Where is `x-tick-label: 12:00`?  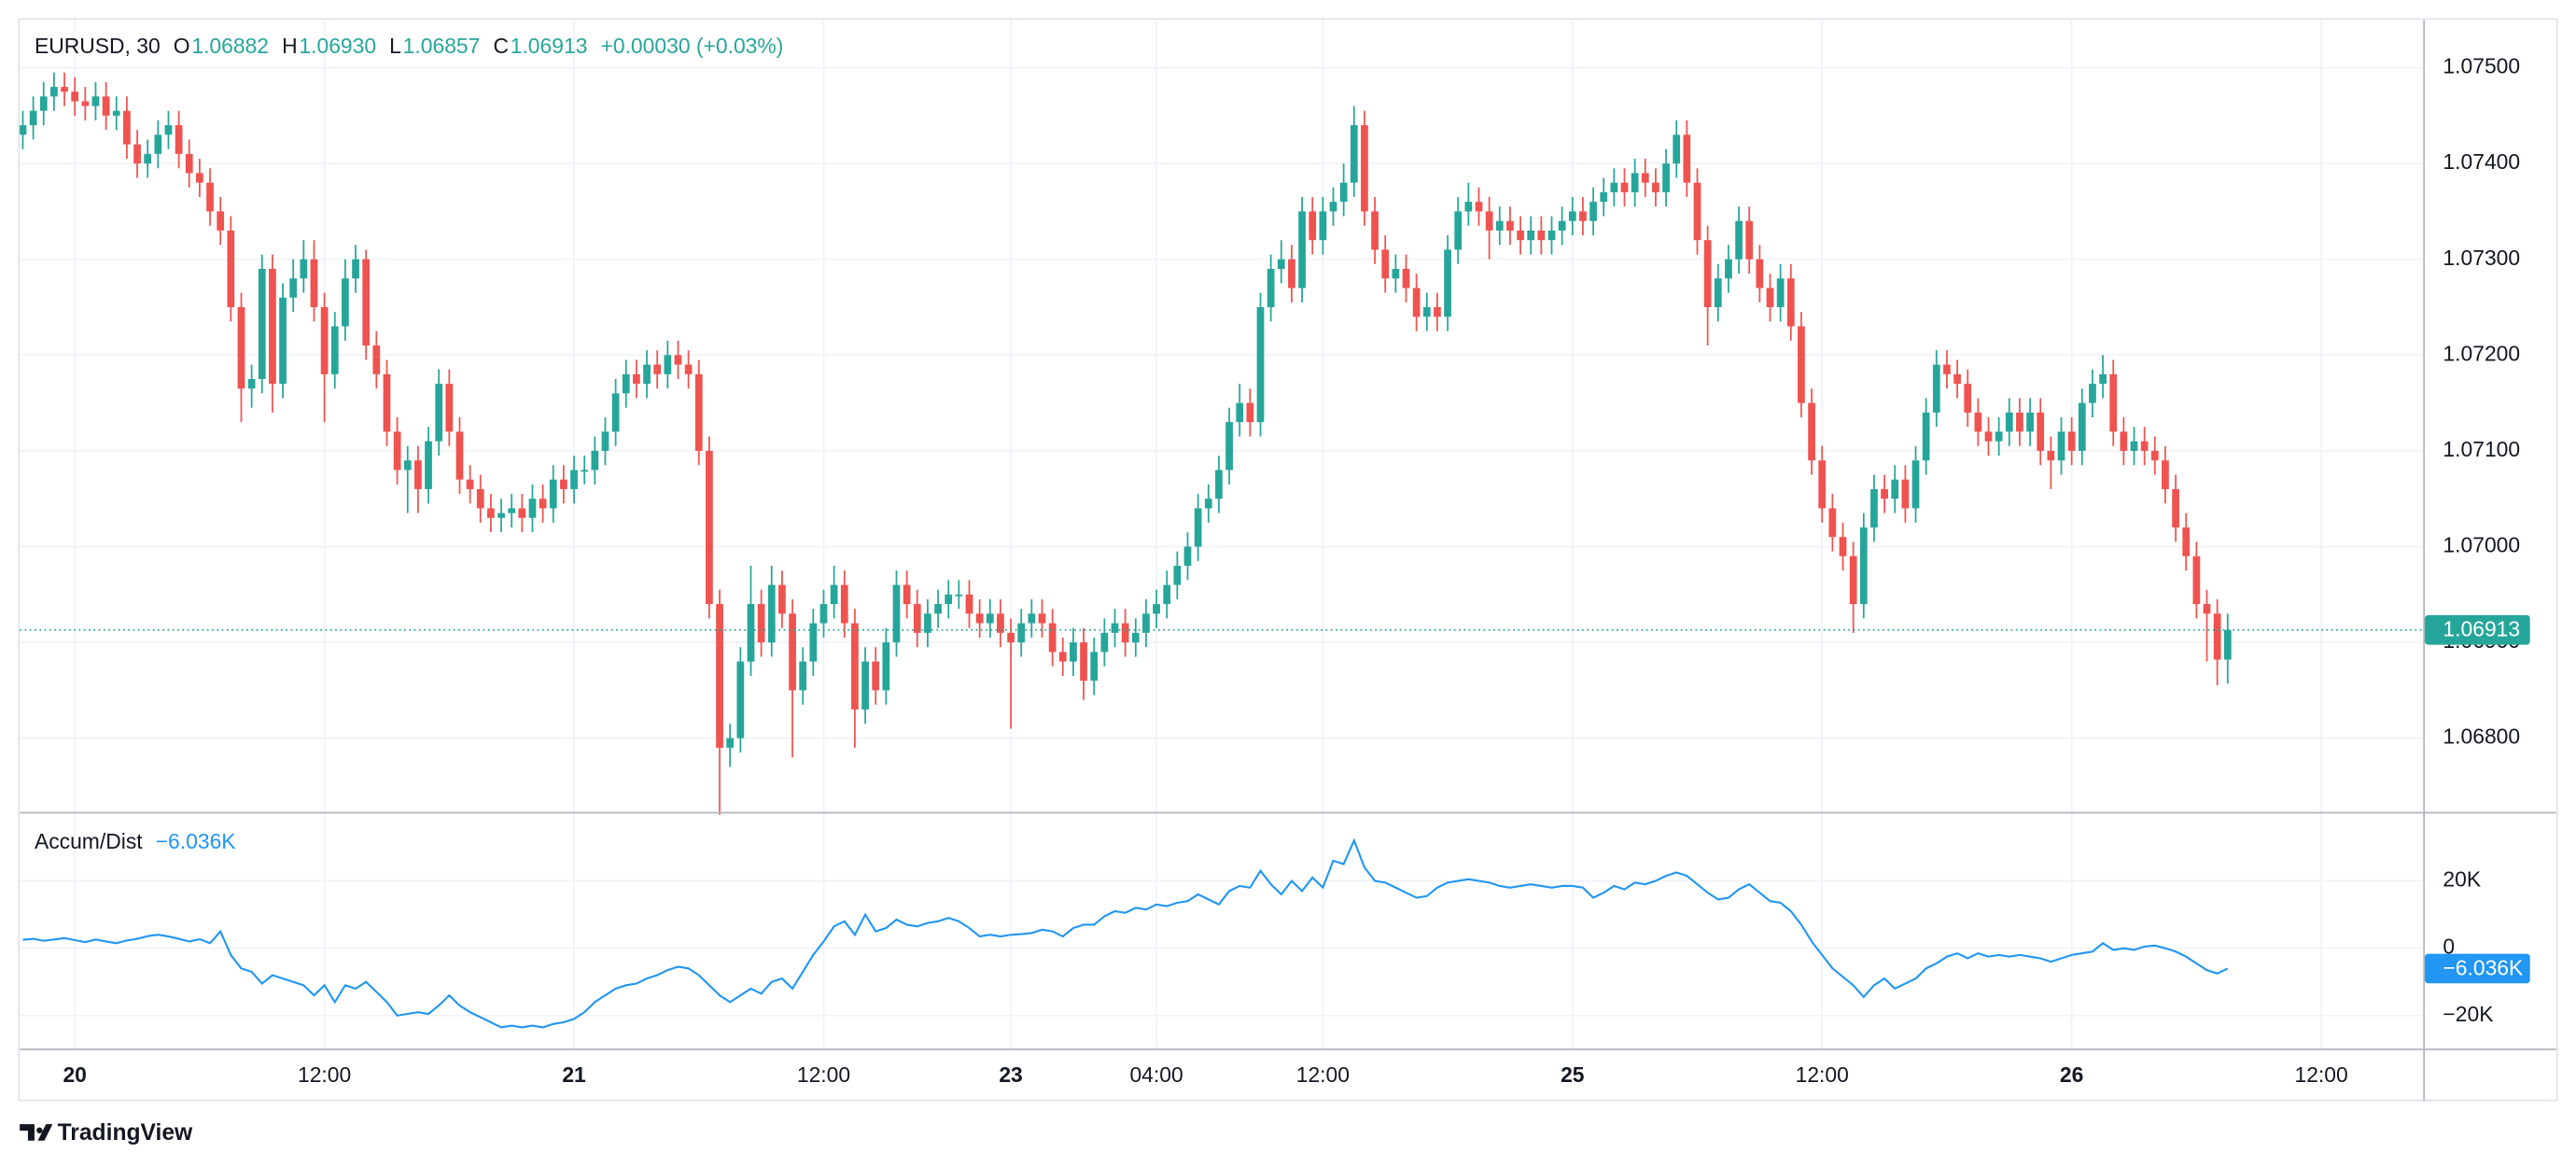
x-tick-label: 12:00 is located at coordinates (823, 1074).